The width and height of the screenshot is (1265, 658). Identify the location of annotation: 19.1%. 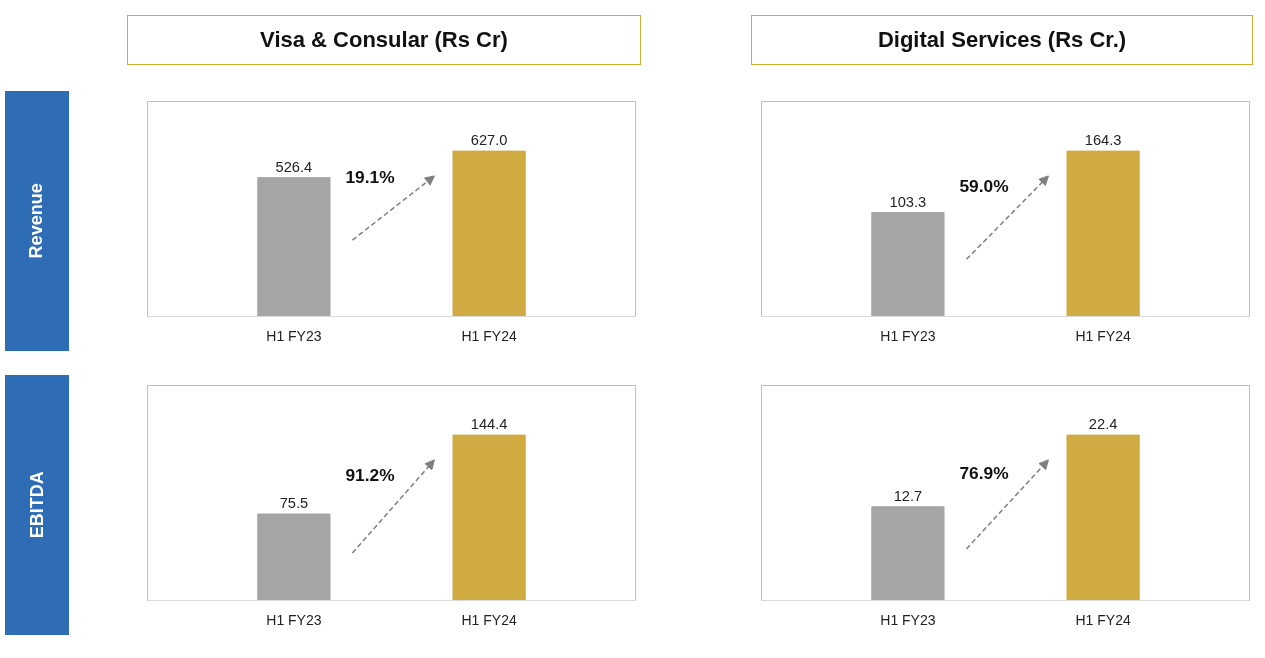
(370, 176).